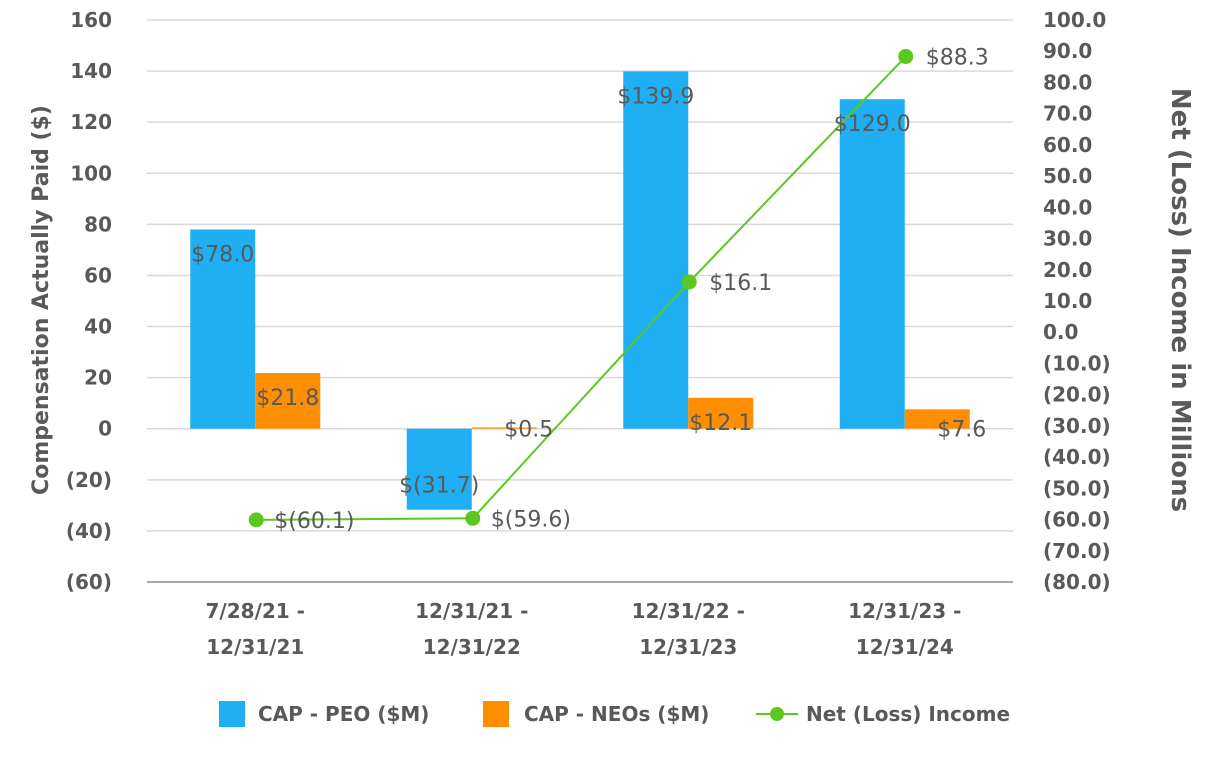 This screenshot has height=760, width=1226. I want to click on left-axis-tick-label: (20), so click(89, 480).